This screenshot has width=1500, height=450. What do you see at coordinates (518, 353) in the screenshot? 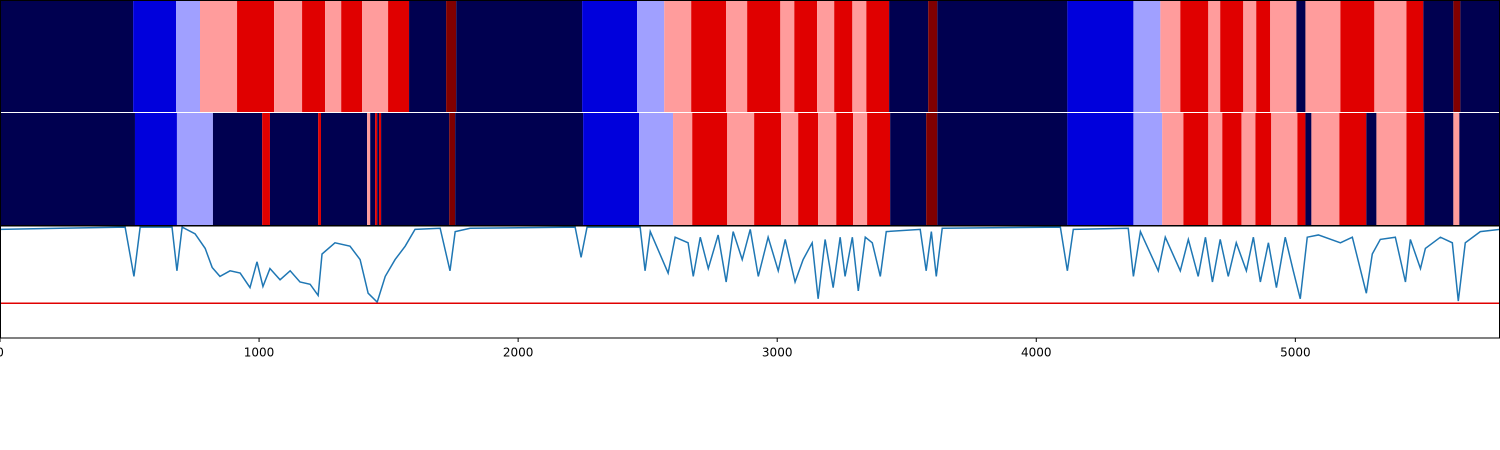
I see `x-tick-label: 2000` at bounding box center [518, 353].